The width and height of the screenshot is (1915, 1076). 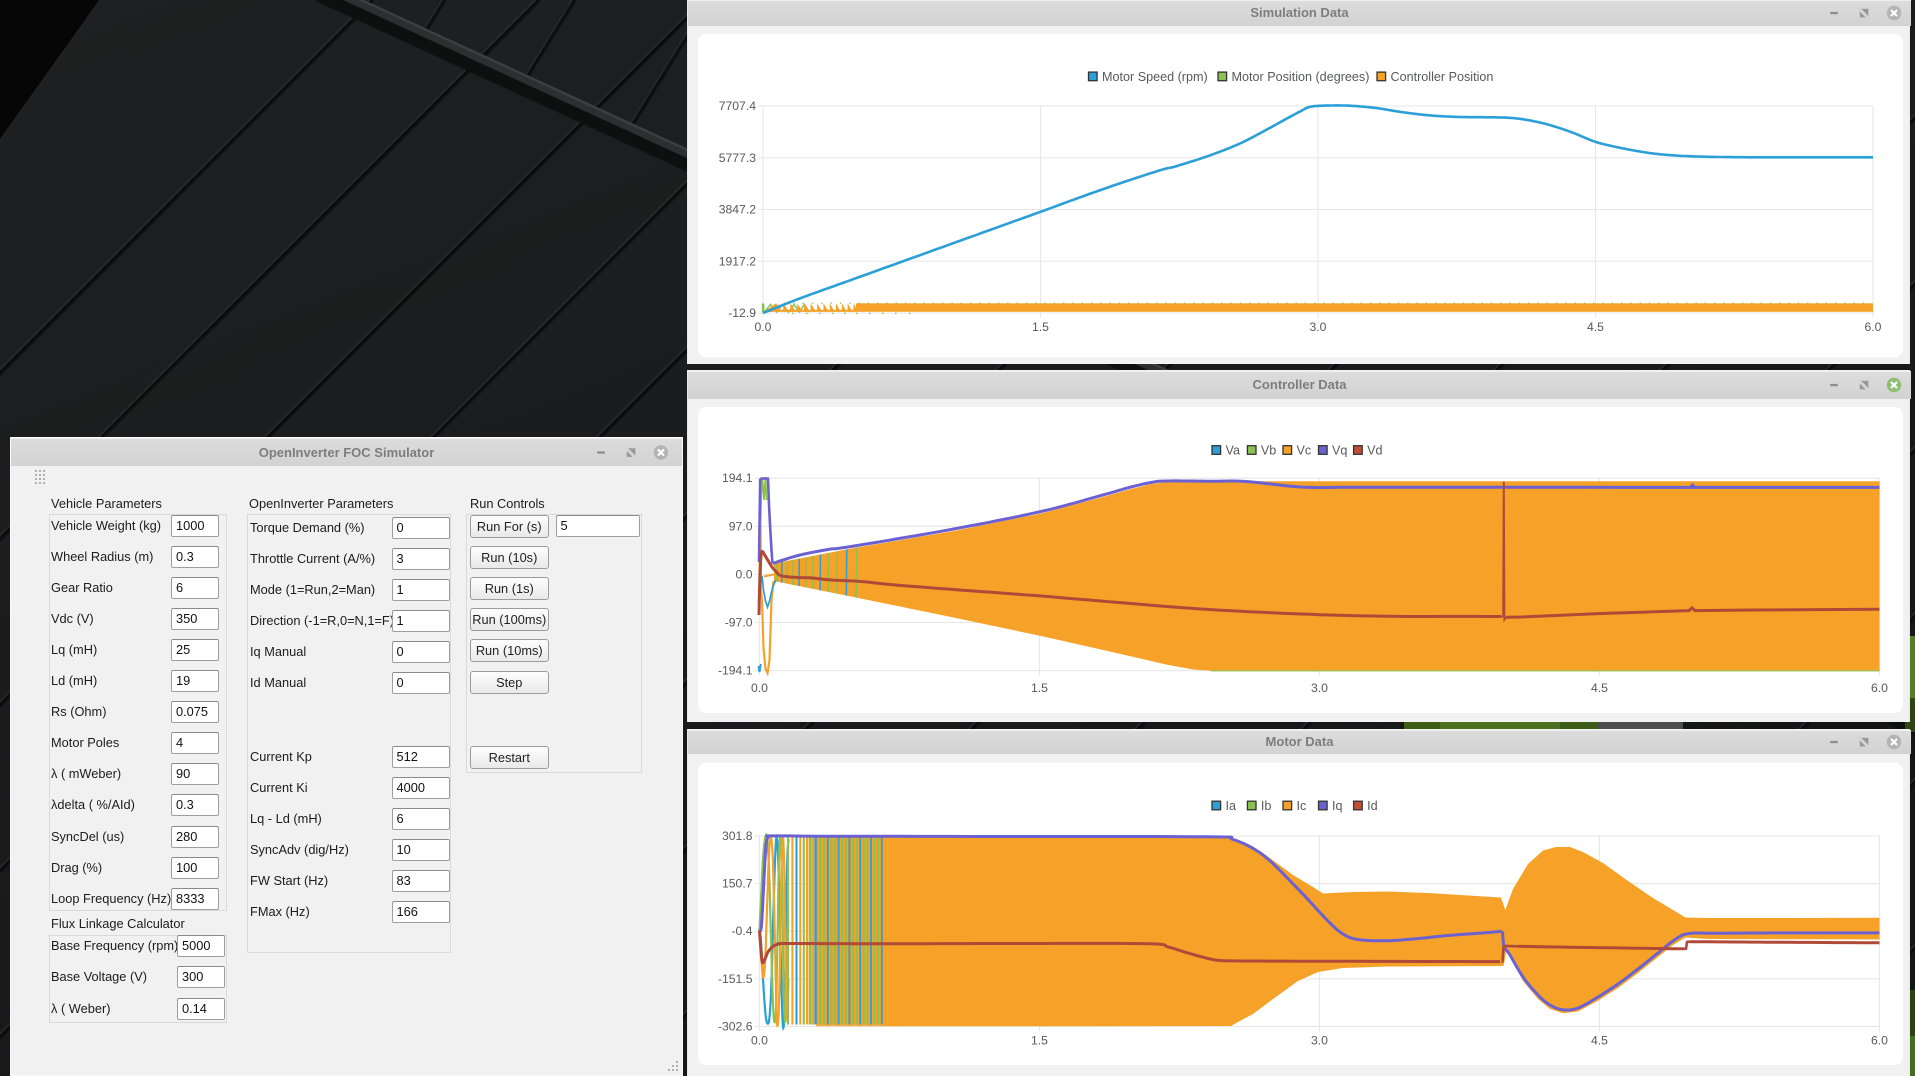 What do you see at coordinates (1442, 77) in the screenshot?
I see `svg-text: Controller Position` at bounding box center [1442, 77].